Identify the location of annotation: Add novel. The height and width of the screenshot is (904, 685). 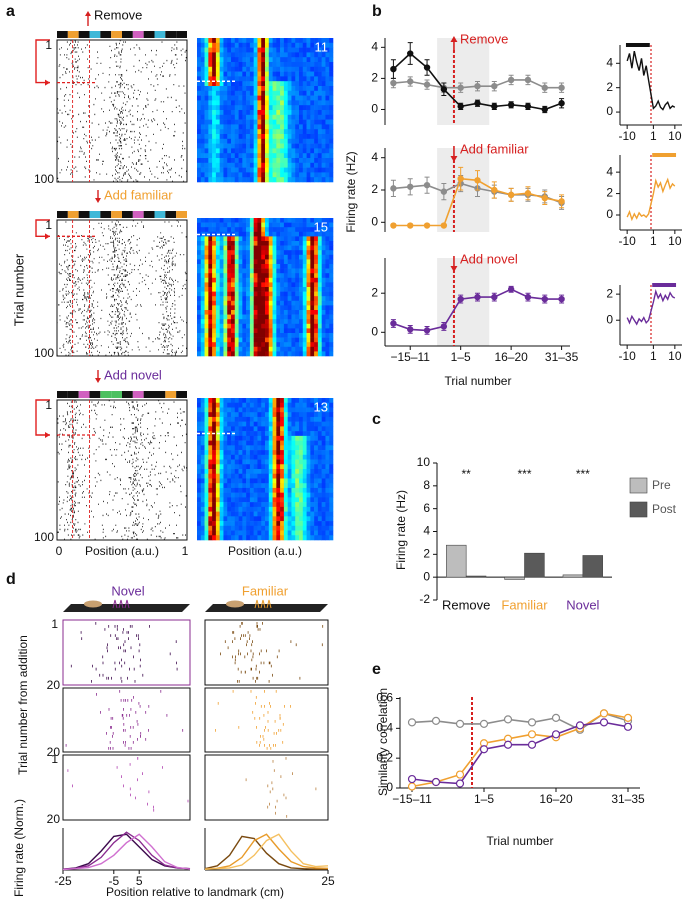
(489, 258).